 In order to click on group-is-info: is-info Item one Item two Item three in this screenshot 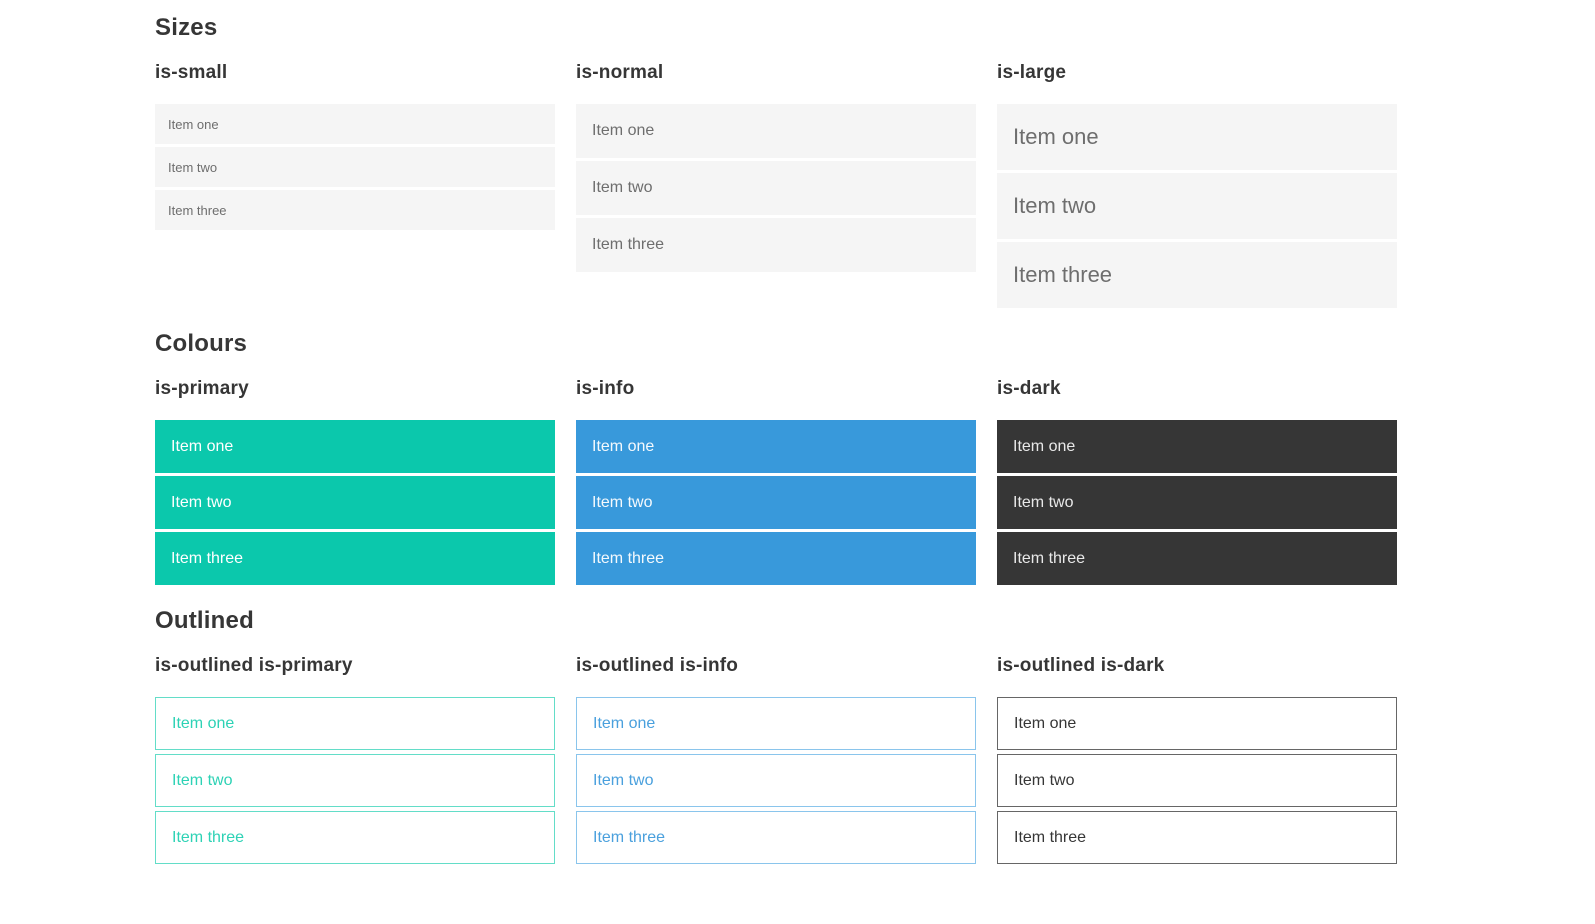, I will do `click(776, 483)`.